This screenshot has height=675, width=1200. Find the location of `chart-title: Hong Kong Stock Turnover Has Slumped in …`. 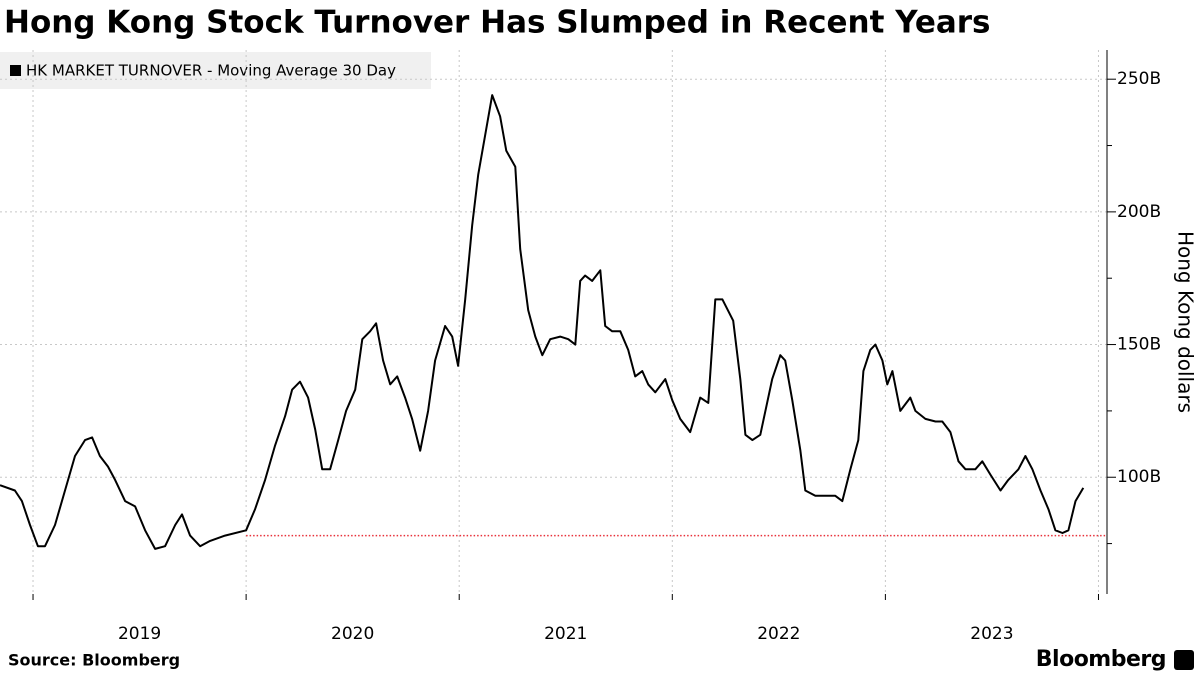

chart-title: Hong Kong Stock Turnover Has Slumped in … is located at coordinates (497, 23).